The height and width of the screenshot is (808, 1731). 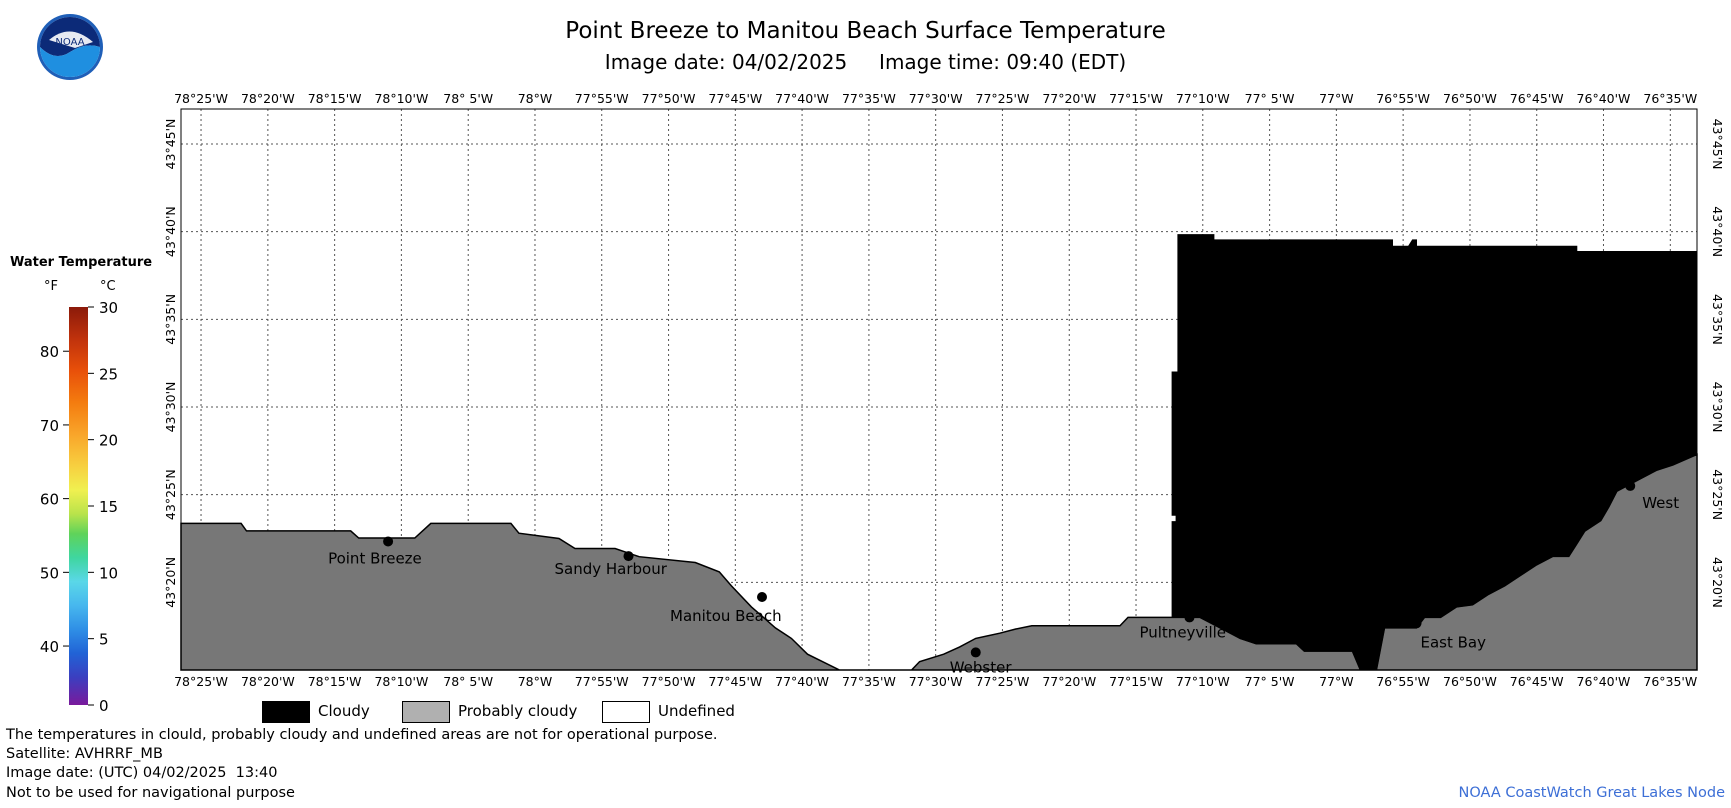 What do you see at coordinates (602, 681) in the screenshot?
I see `longitude-label: 77°55'W` at bounding box center [602, 681].